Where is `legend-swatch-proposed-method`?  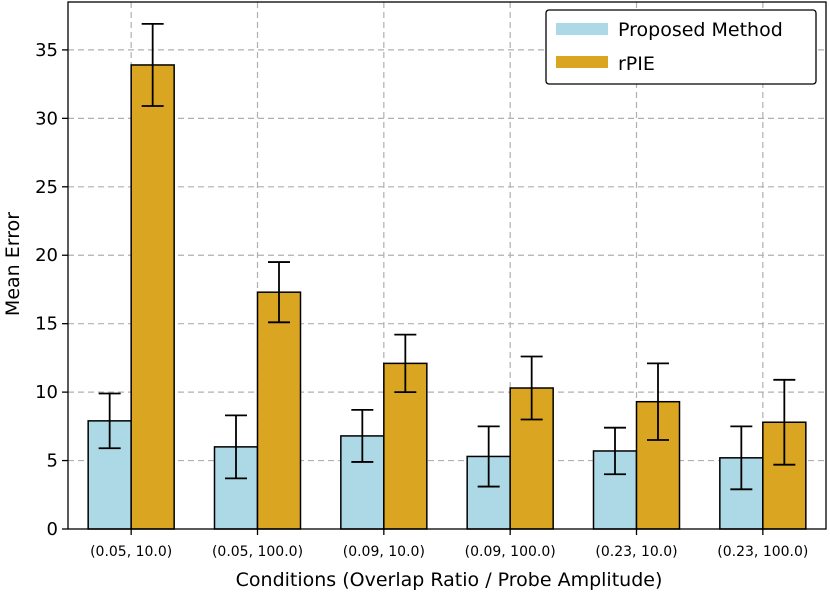
legend-swatch-proposed-method is located at coordinates (582, 29).